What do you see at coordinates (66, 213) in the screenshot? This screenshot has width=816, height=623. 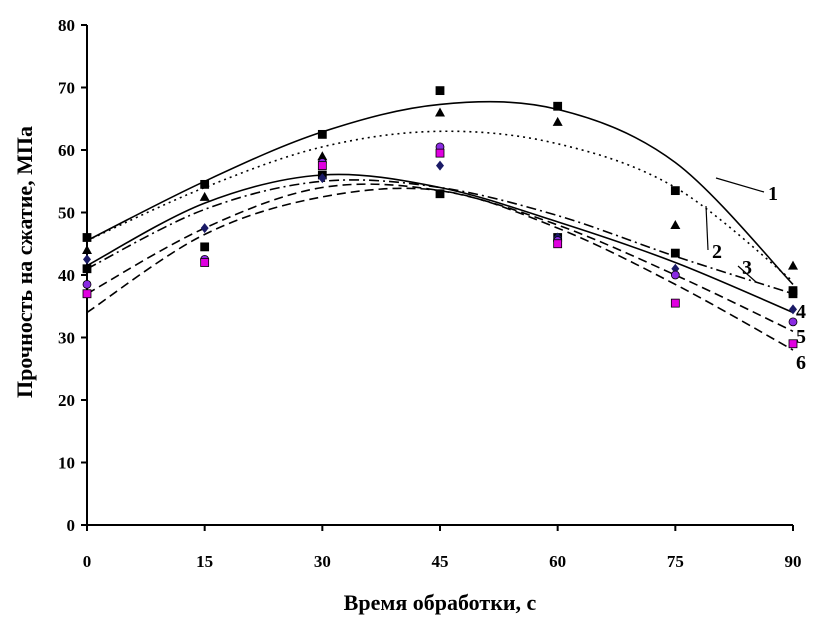 I see `y-tick-label: 50` at bounding box center [66, 213].